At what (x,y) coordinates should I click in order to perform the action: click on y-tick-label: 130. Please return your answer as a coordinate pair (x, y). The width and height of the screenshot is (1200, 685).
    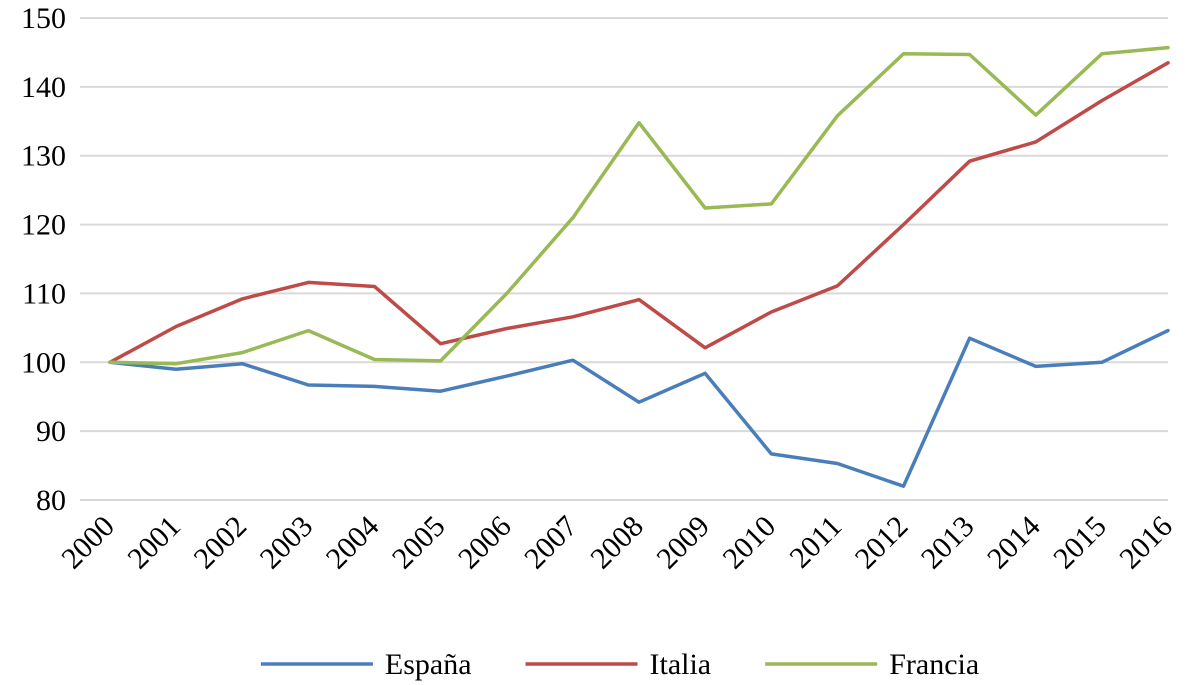
    Looking at the image, I should click on (43, 156).